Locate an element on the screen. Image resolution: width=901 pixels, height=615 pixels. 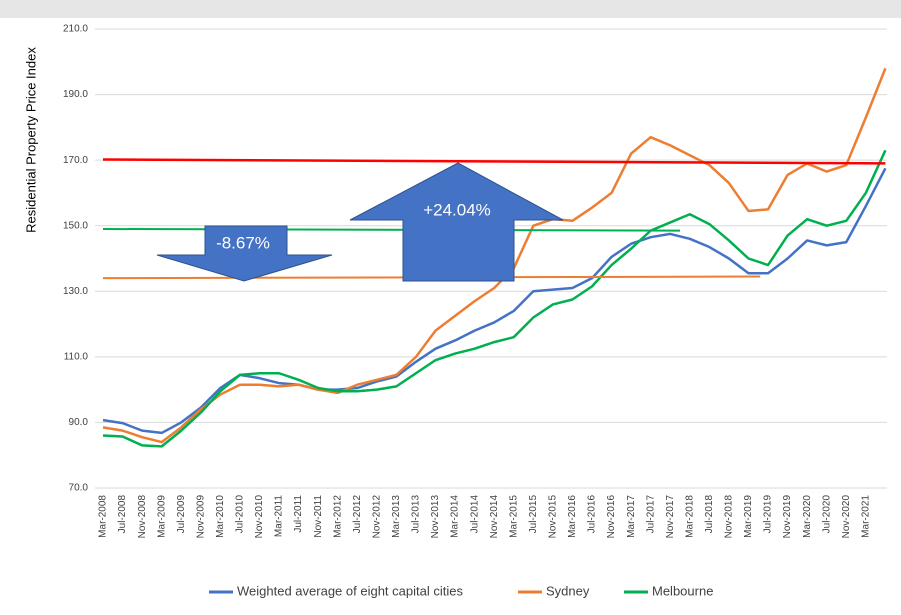
x-tick-label: Mar-2016 is located at coordinates (572, 516).